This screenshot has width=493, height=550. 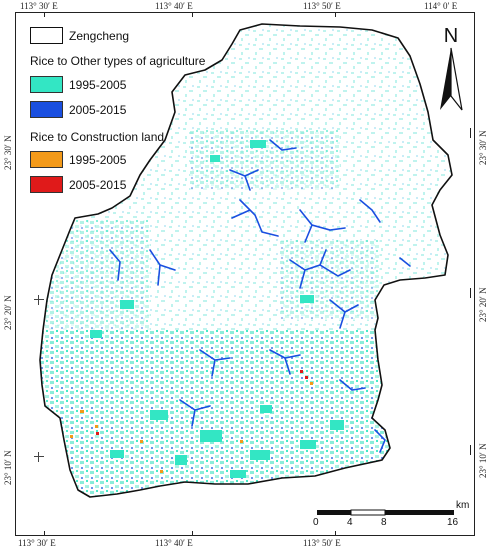 What do you see at coordinates (39, 6) in the screenshot?
I see `coord-top-1: 113° 30′ E` at bounding box center [39, 6].